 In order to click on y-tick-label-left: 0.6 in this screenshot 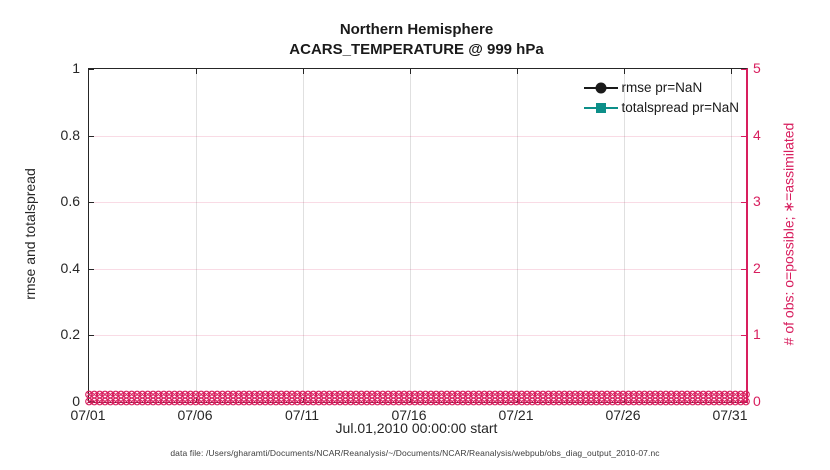, I will do `click(70, 201)`.